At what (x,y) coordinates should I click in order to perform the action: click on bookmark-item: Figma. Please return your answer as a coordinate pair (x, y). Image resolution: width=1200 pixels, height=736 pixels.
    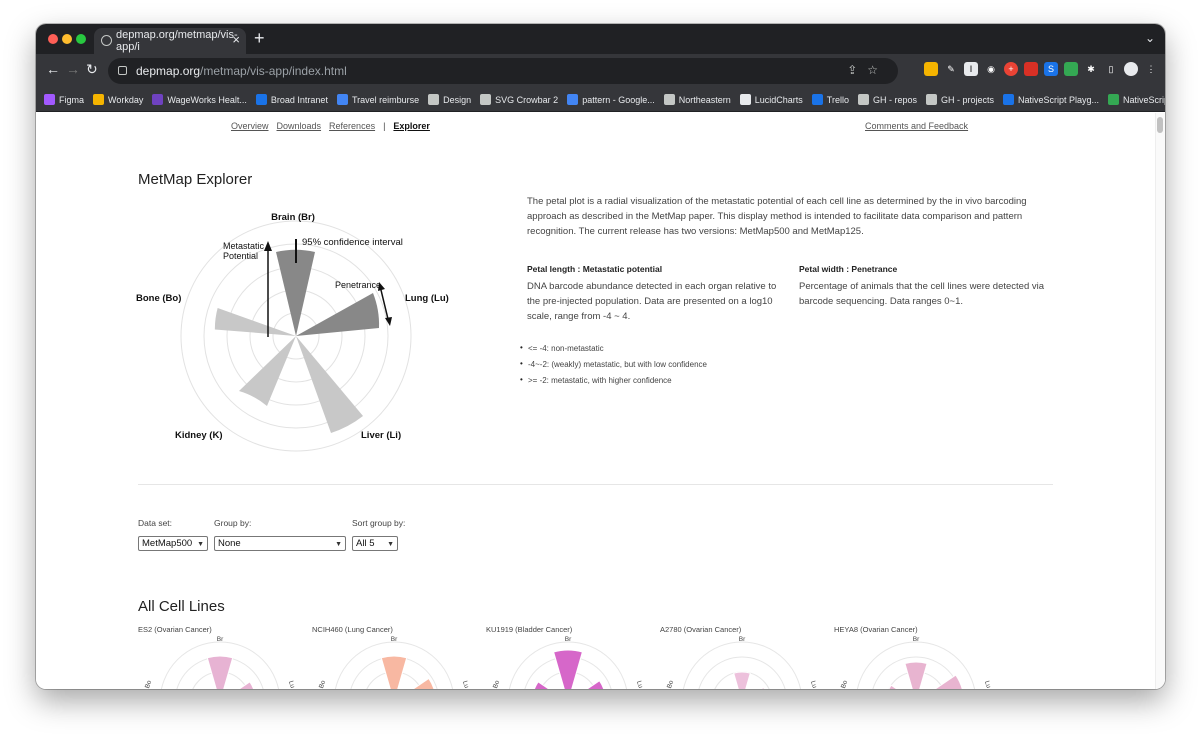
    Looking at the image, I should click on (64, 99).